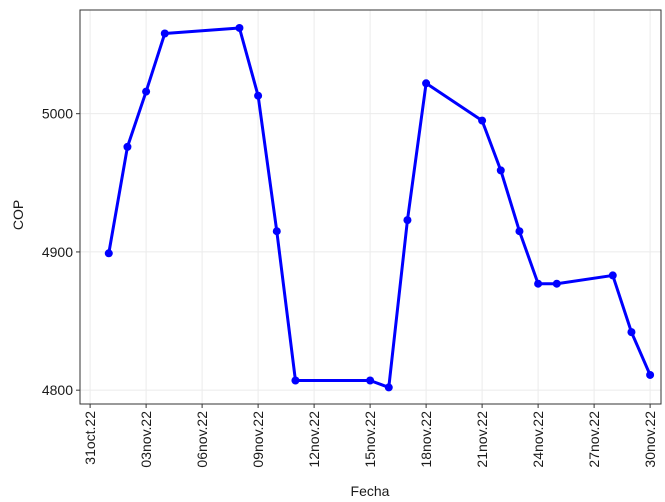  What do you see at coordinates (90, 438) in the screenshot?
I see `x-tick-label: 31oct.22` at bounding box center [90, 438].